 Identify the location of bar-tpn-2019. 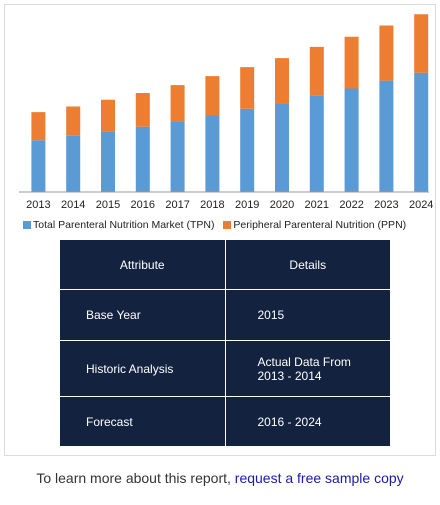
(247, 150).